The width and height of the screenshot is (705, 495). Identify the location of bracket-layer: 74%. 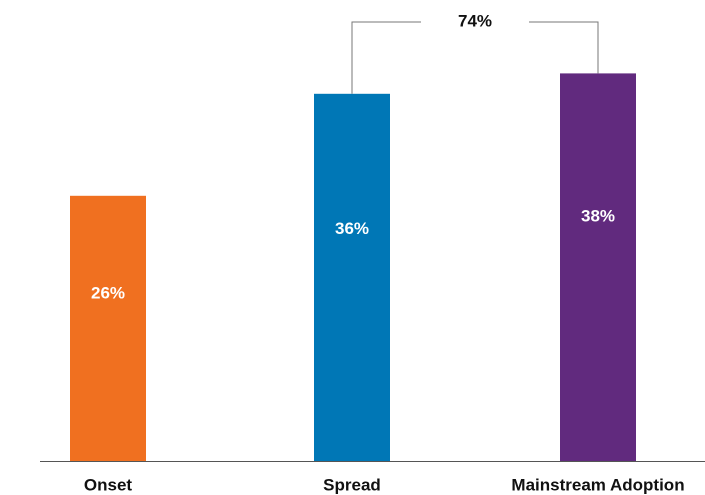
(475, 52).